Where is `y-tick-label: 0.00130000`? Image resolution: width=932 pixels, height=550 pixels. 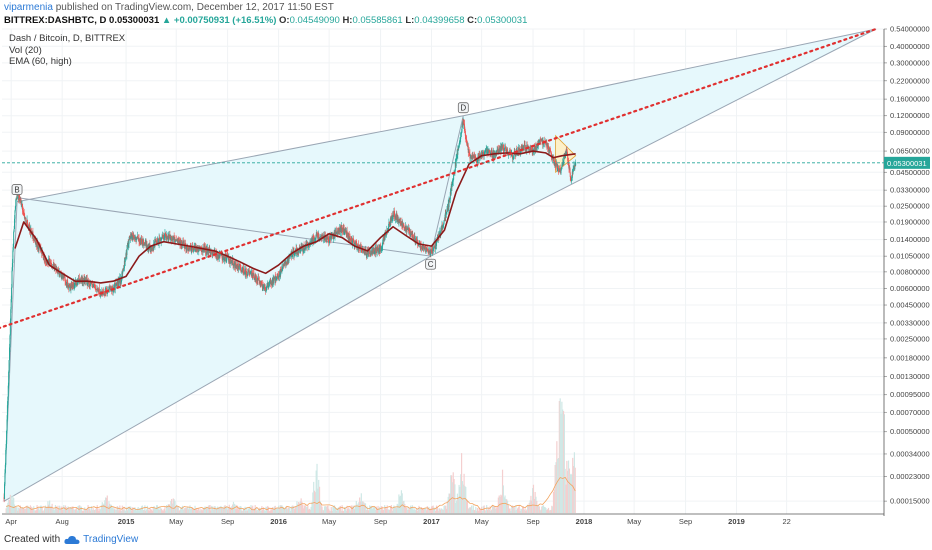 y-tick-label: 0.00130000 is located at coordinates (910, 376).